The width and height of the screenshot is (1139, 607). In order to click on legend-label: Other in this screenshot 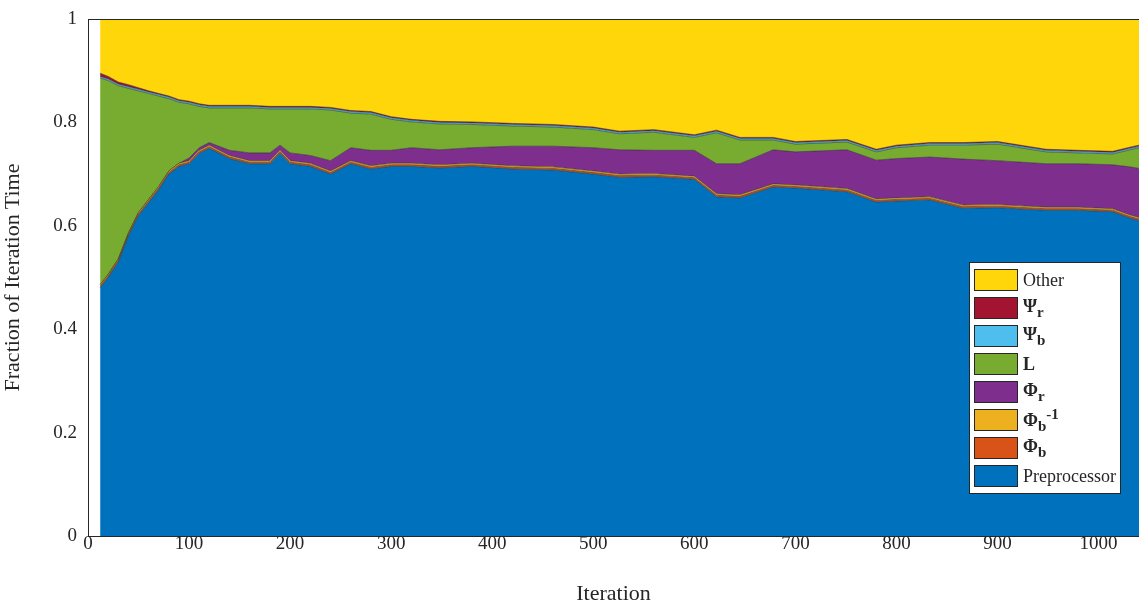, I will do `click(1043, 280)`.